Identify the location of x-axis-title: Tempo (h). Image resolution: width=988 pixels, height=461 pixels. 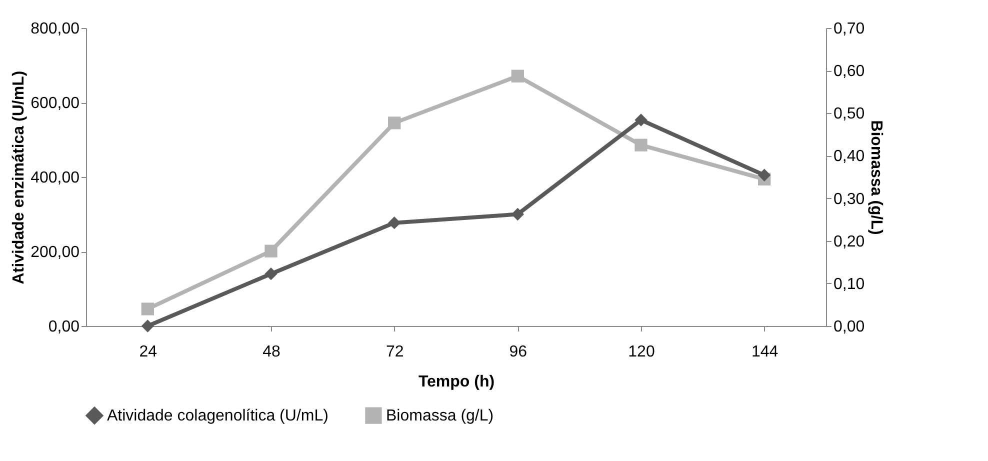
(456, 382).